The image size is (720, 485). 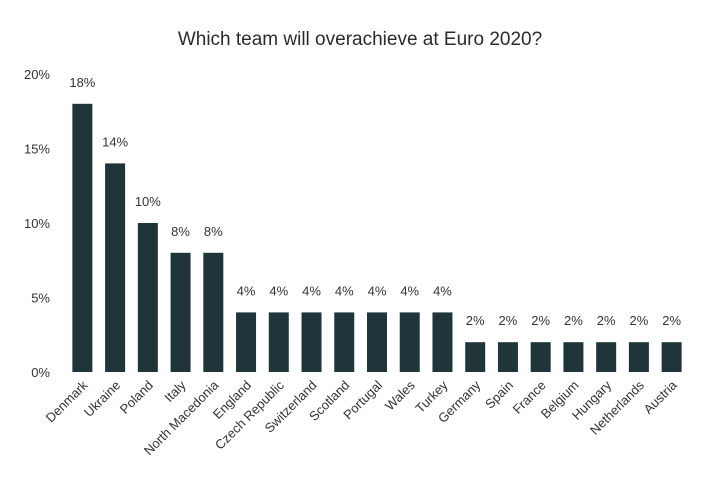 What do you see at coordinates (40, 298) in the screenshot?
I see `y-tick-label: 5%` at bounding box center [40, 298].